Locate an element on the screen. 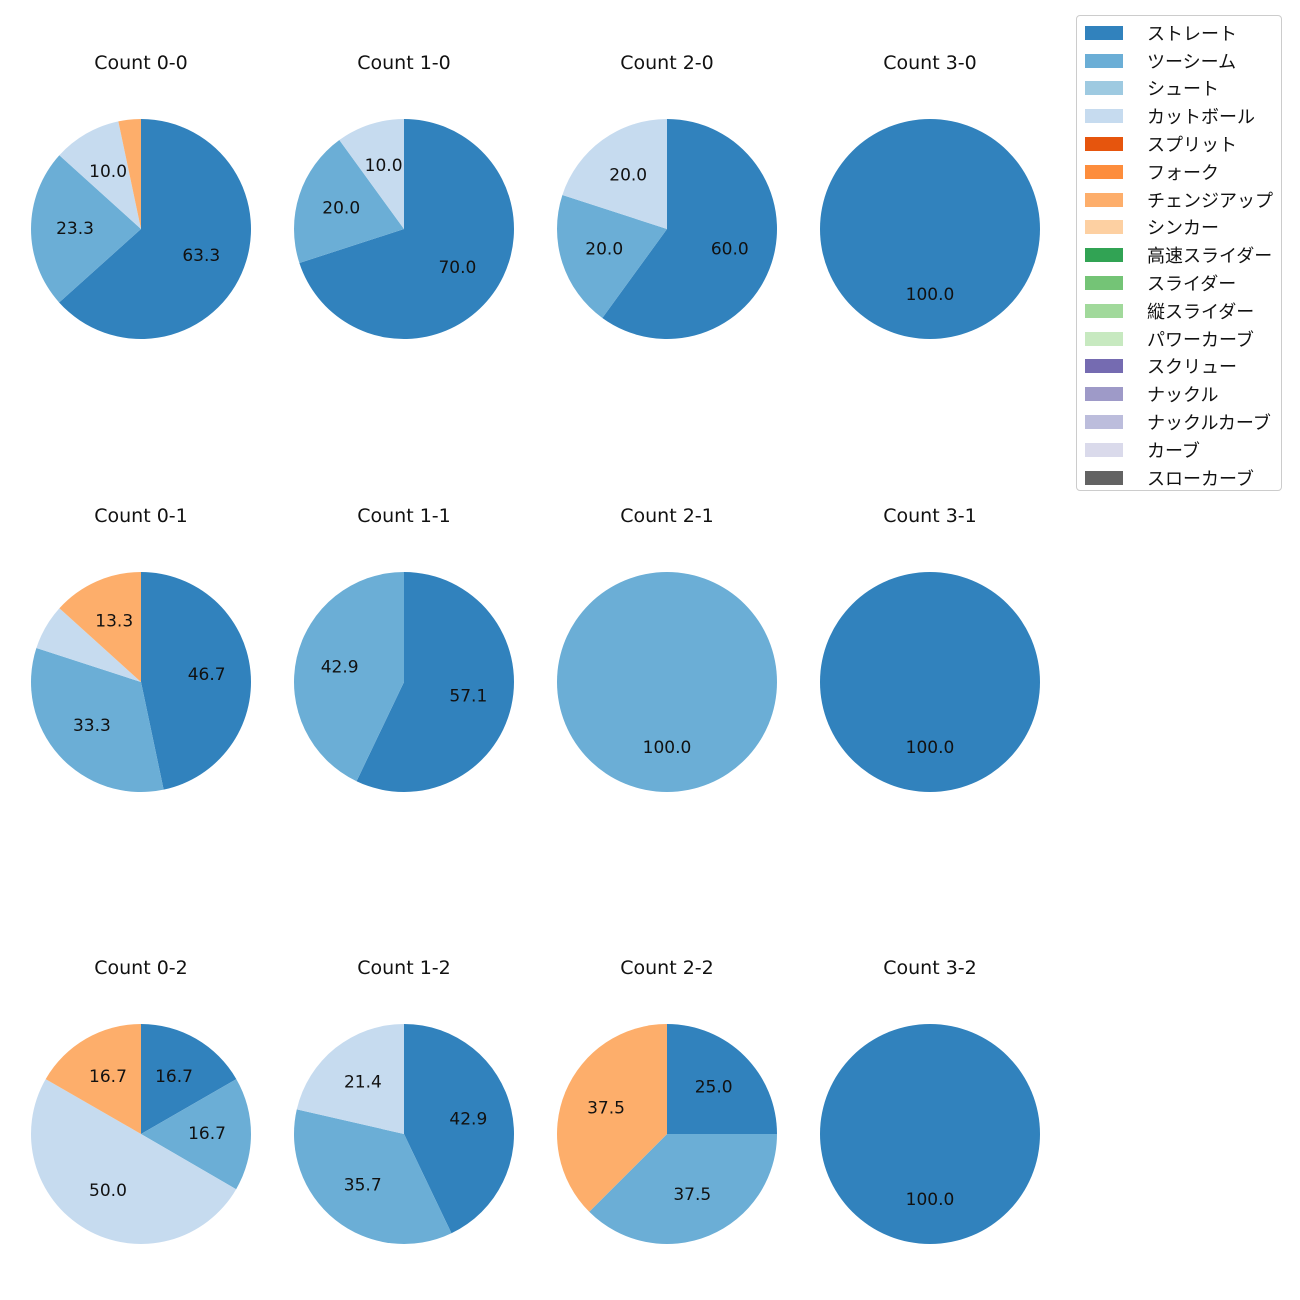 This screenshot has height=1300, width=1300. legend-label: ツーシーム is located at coordinates (1192, 62).